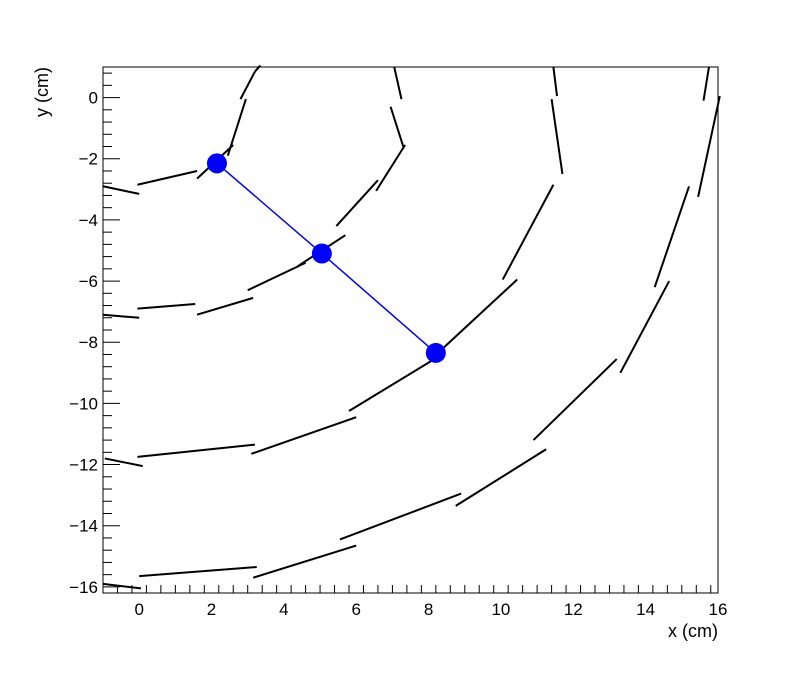  What do you see at coordinates (83, 587) in the screenshot?
I see `y-tick-label: −16` at bounding box center [83, 587].